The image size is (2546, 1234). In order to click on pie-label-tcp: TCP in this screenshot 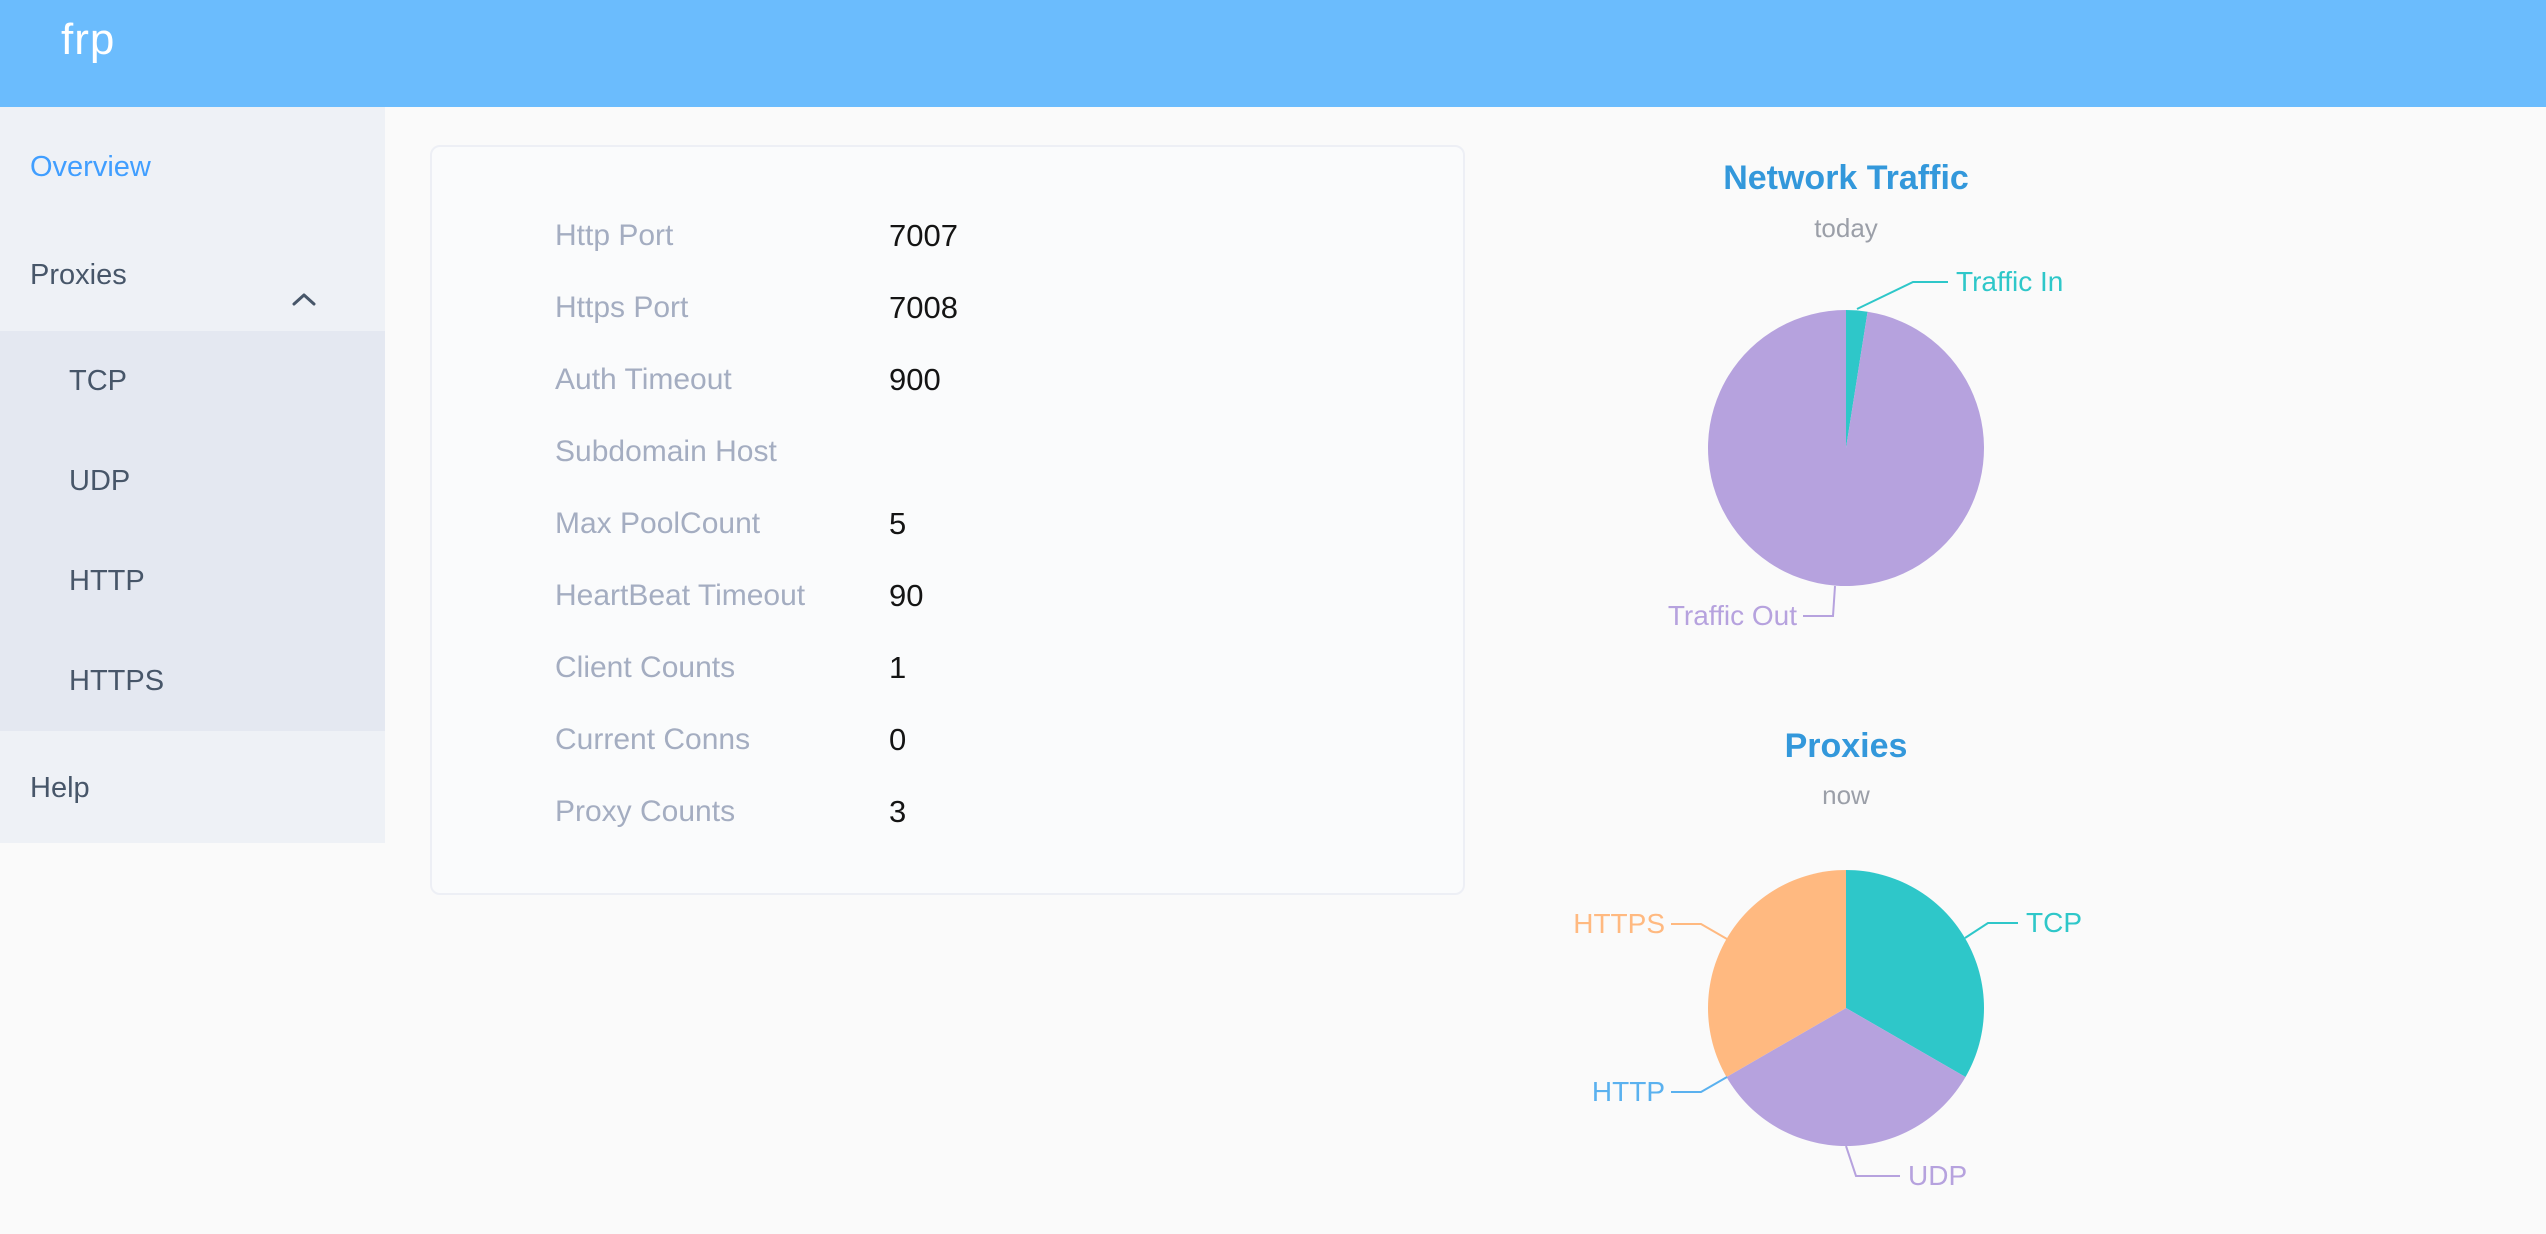, I will do `click(2054, 922)`.